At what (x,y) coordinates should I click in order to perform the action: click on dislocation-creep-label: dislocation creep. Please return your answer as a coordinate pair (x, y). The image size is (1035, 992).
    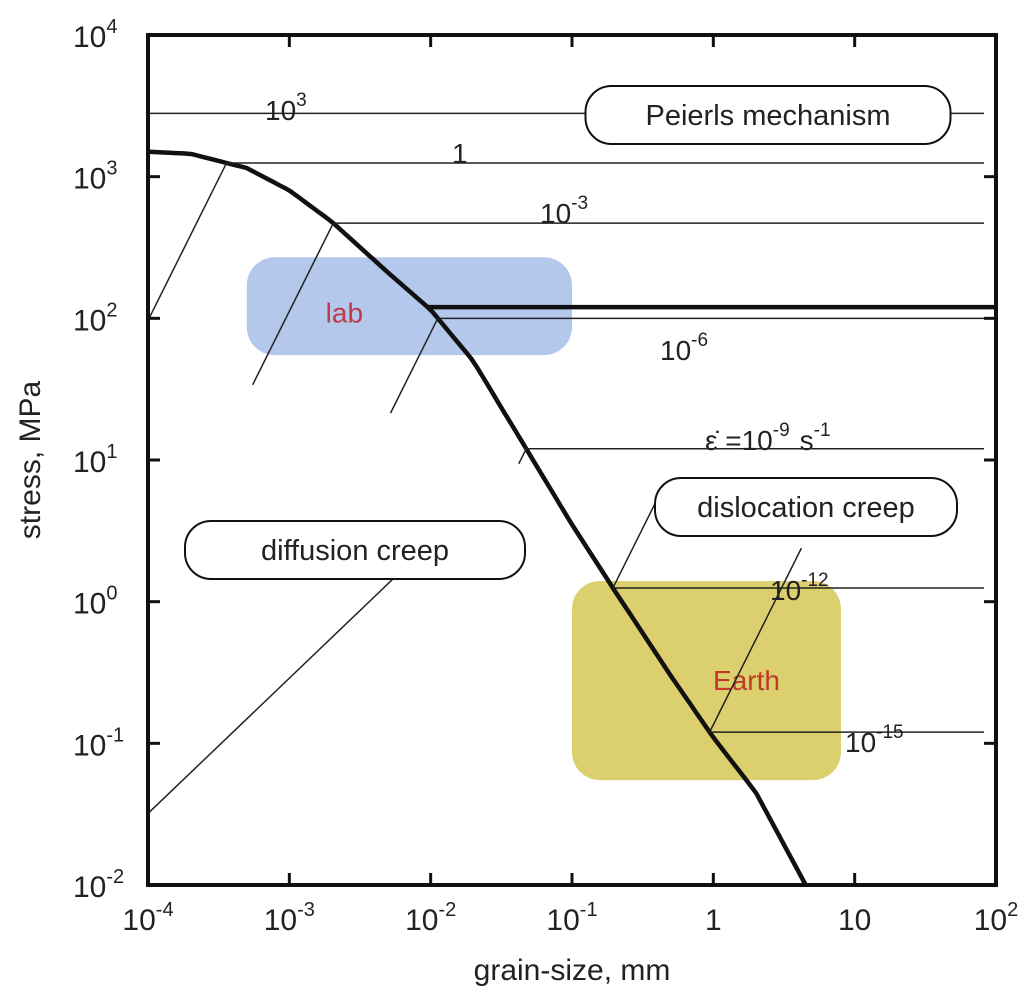
    Looking at the image, I should click on (806, 508).